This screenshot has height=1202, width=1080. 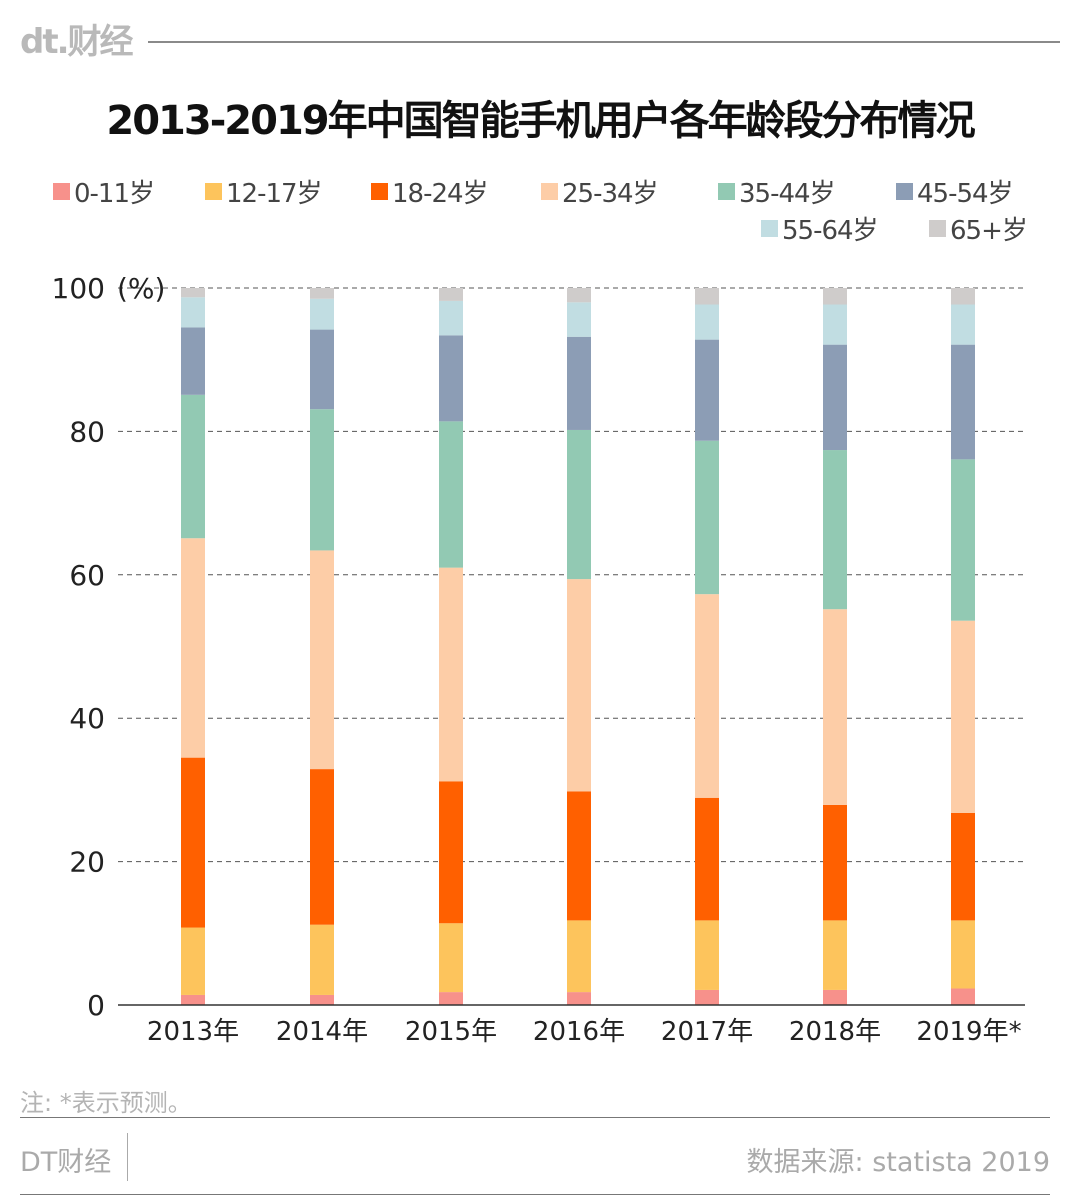 I want to click on legend-item: 55-64岁, so click(x=820, y=229).